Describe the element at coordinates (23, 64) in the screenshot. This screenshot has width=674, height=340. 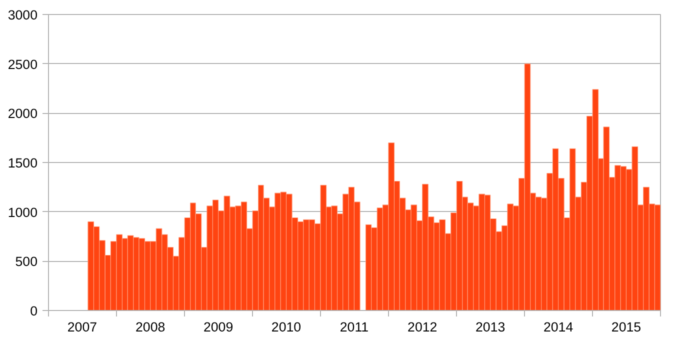
I see `y-tick-label: 2500` at that location.